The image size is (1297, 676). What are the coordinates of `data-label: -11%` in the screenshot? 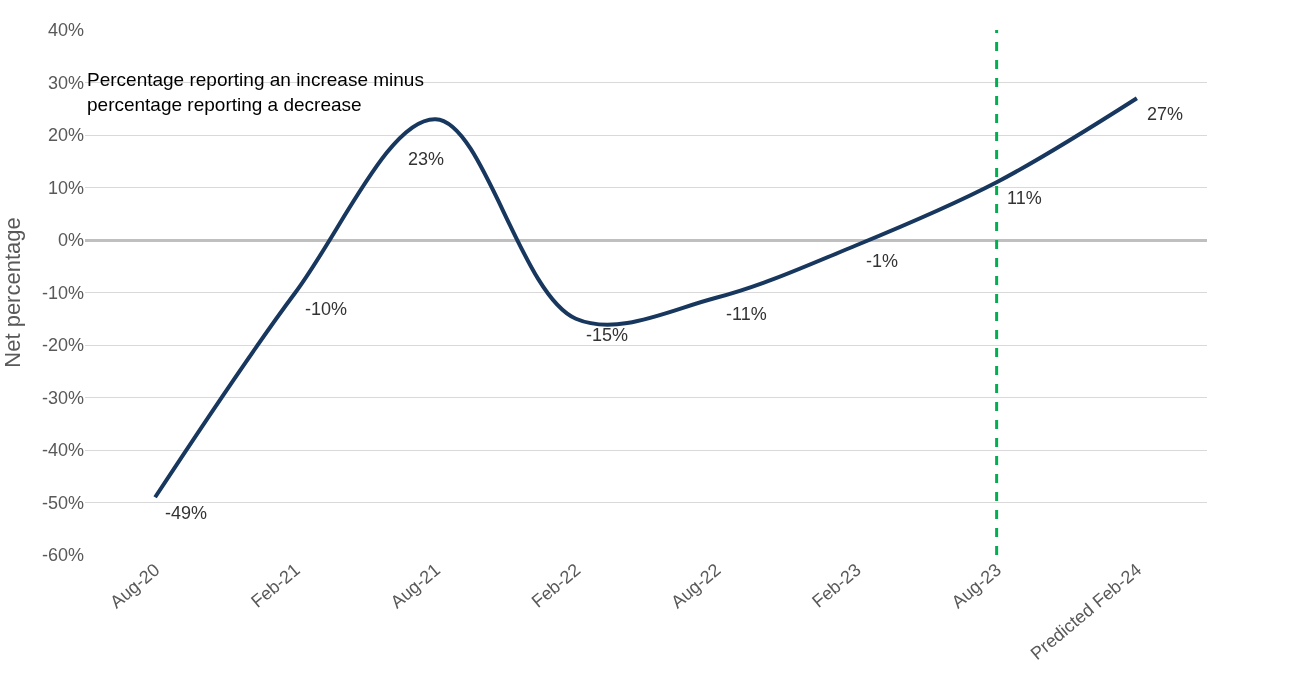 It's located at (746, 314).